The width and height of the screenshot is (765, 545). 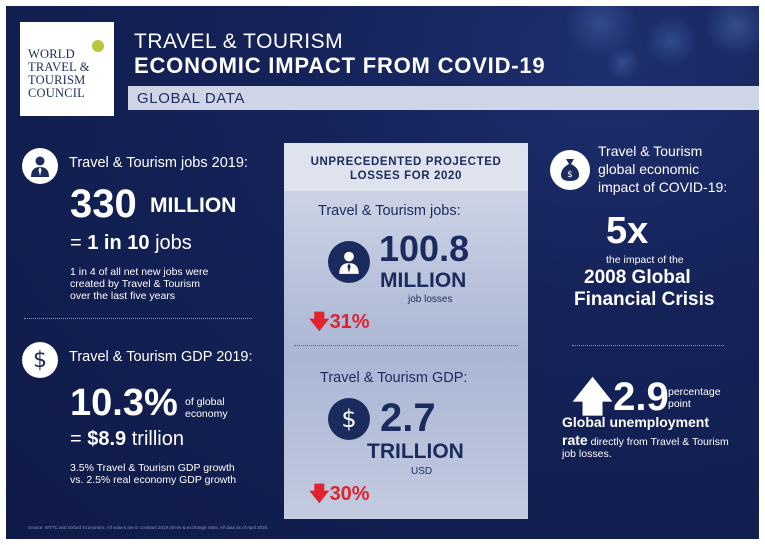 I want to click on logo-text: TOURISM, so click(x=57, y=80).